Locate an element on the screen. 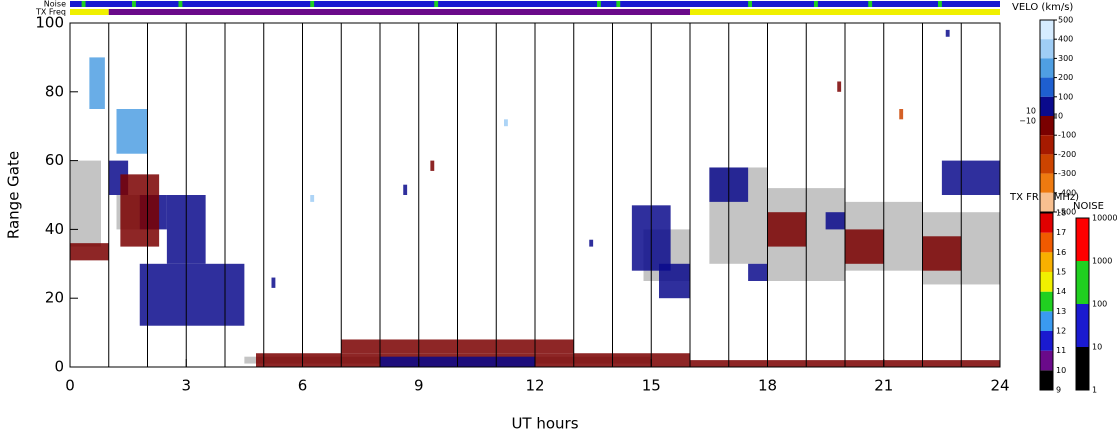  y-tick-label: 20 is located at coordinates (54, 298).